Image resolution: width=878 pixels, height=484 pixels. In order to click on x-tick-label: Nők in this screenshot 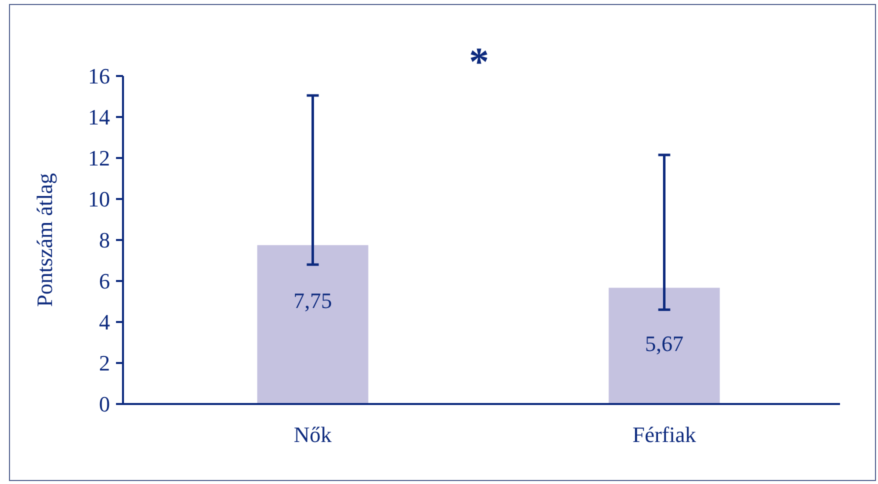, I will do `click(313, 434)`.